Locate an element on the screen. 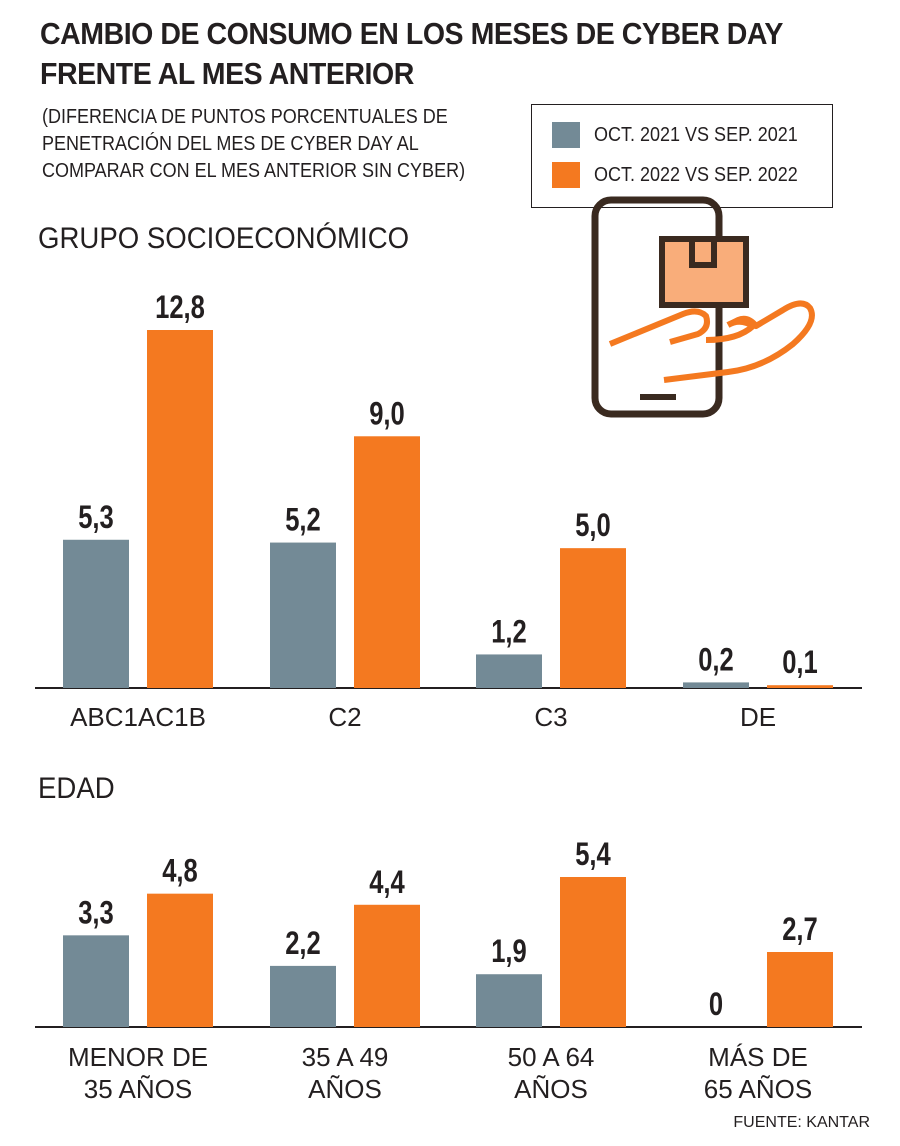  data-label: 4,8 is located at coordinates (180, 871).